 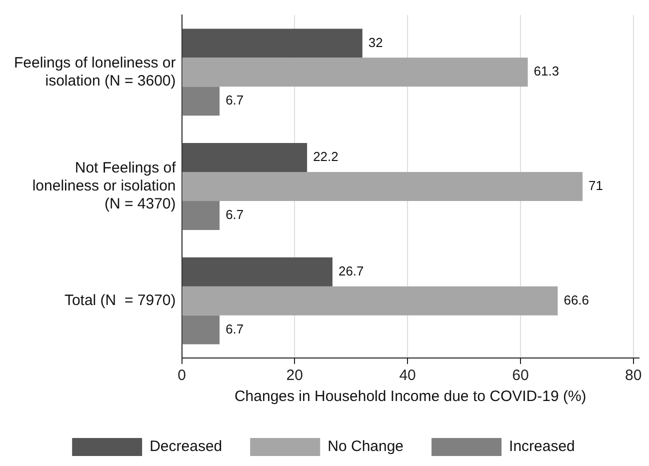 I want to click on x-tick-label: 80, so click(x=633, y=375).